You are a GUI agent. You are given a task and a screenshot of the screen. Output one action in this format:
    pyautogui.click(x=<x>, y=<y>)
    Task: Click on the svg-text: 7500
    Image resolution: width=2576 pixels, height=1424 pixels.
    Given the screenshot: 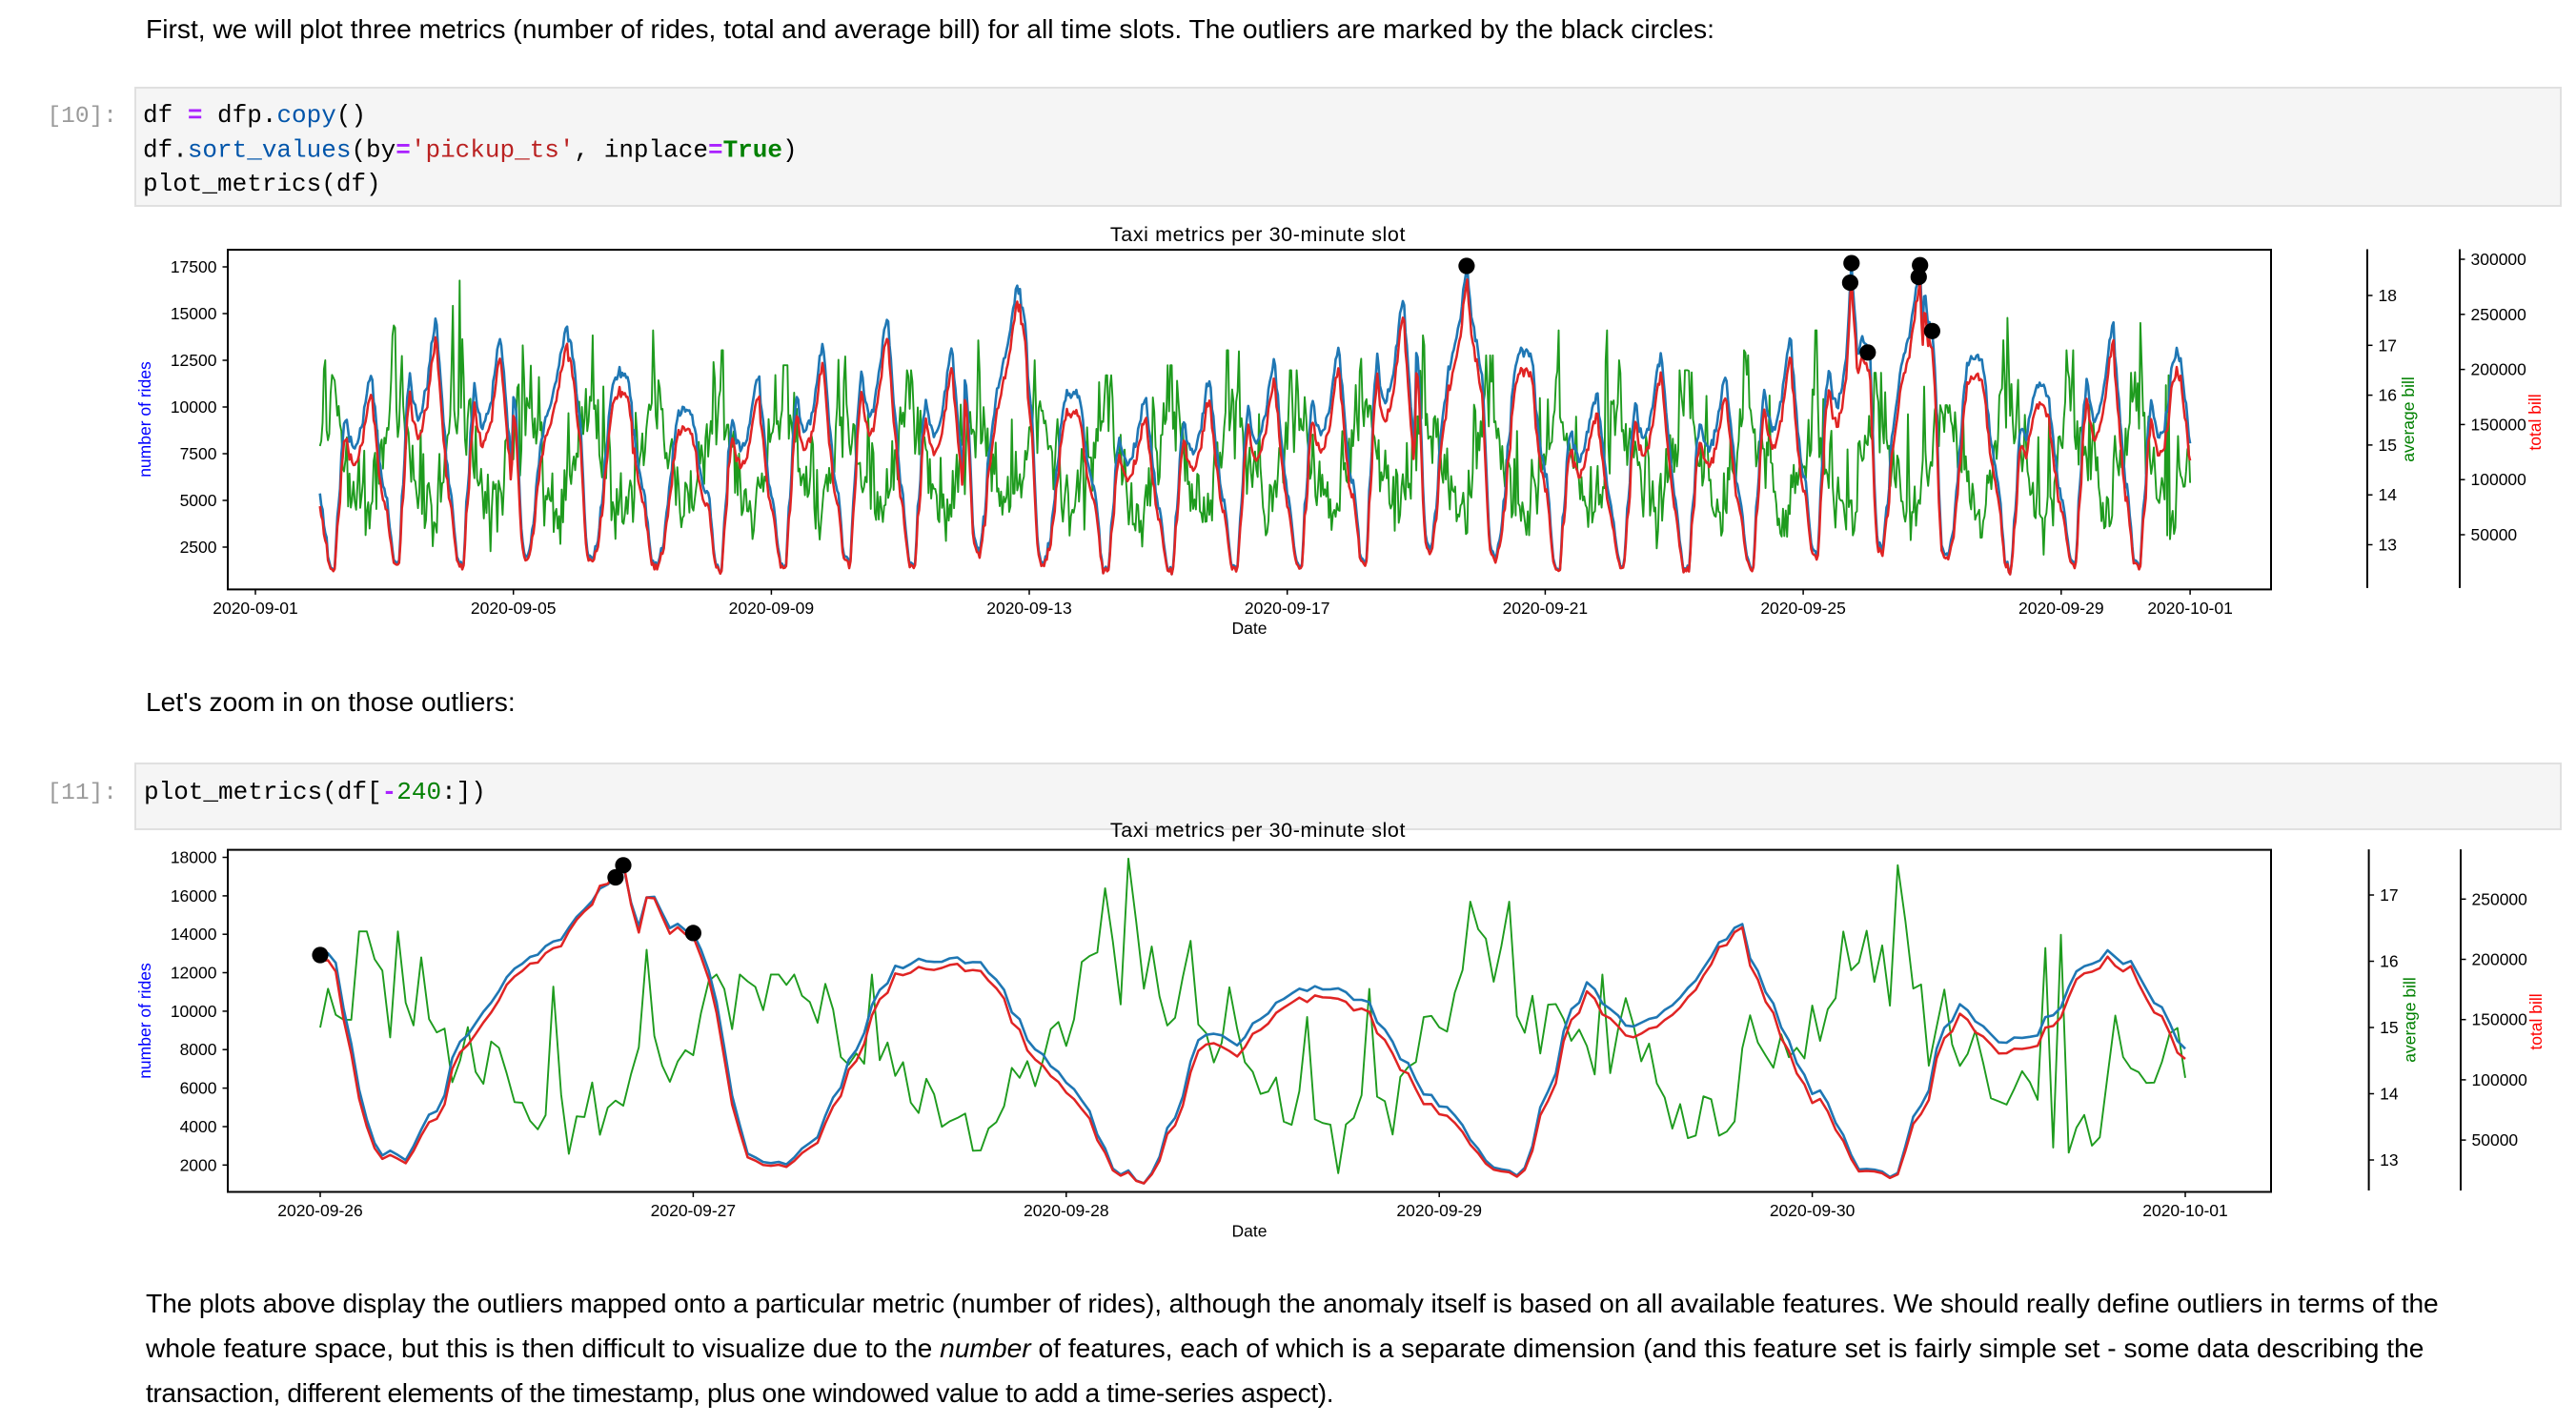 What is the action you would take?
    pyautogui.click(x=199, y=453)
    